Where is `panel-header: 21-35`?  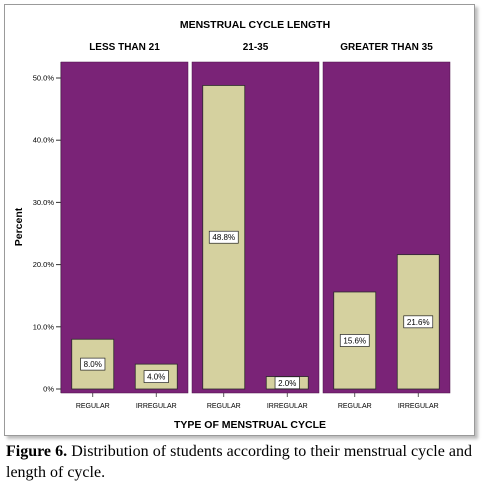
panel-header: 21-35 is located at coordinates (256, 47).